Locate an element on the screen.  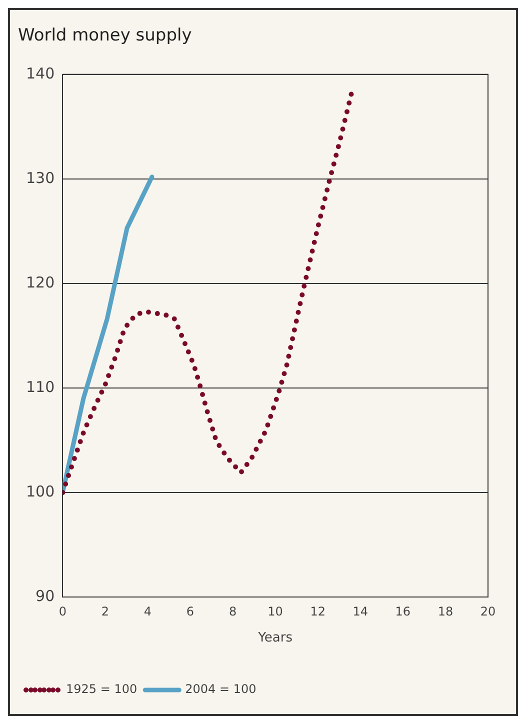
x-tick-label: 14 is located at coordinates (360, 611).